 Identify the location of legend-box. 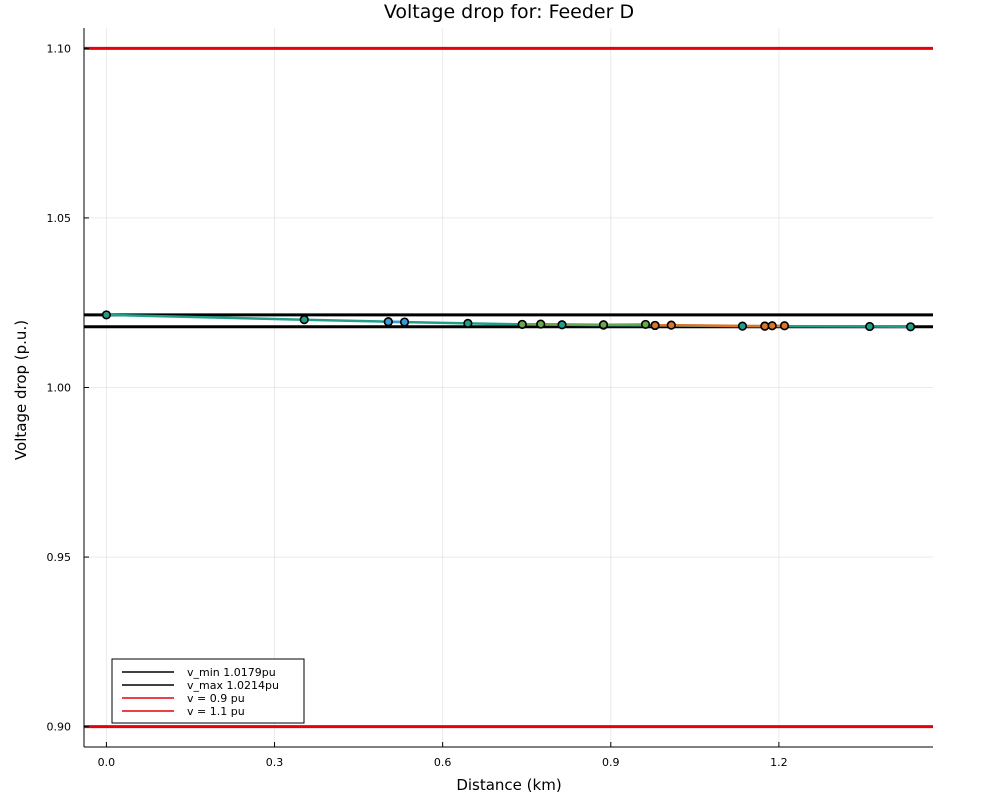
(208, 691).